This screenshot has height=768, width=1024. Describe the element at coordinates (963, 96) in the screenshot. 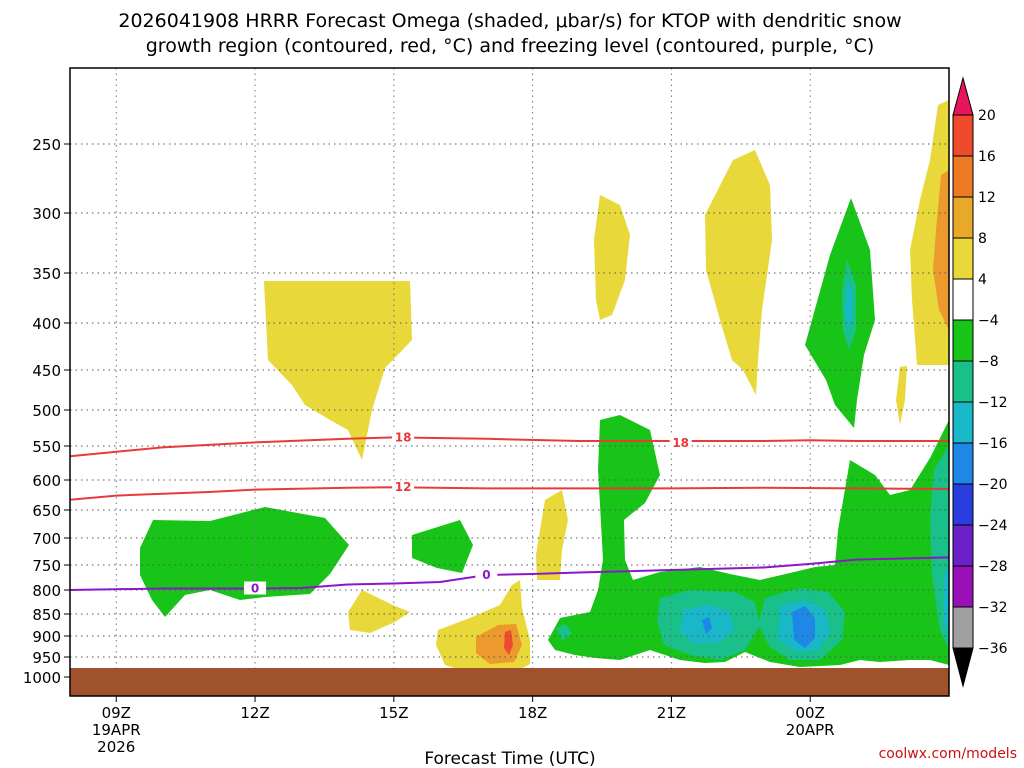

I see `colorbar-top-arrow` at that location.